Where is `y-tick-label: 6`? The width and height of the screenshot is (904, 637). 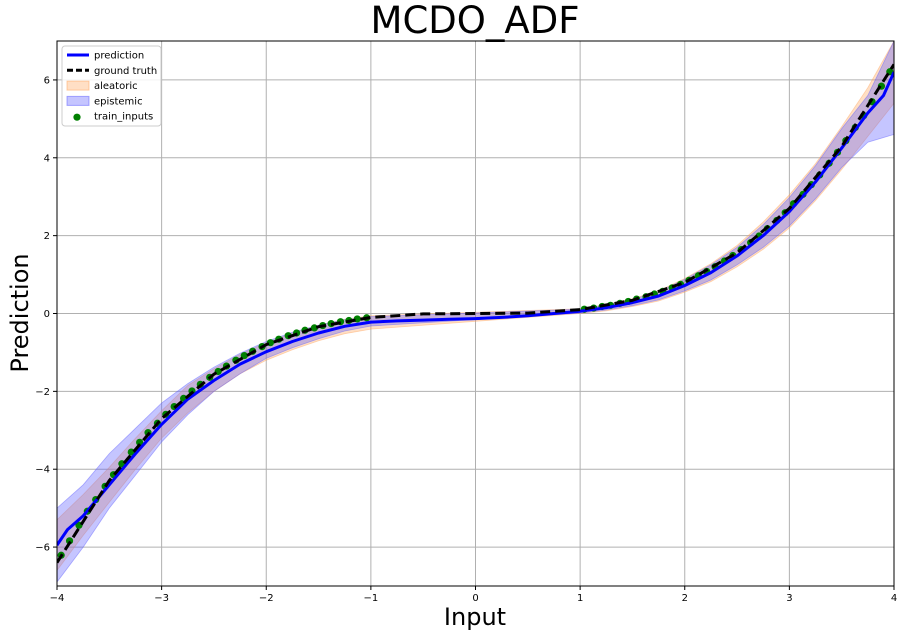 y-tick-label: 6 is located at coordinates (47, 80).